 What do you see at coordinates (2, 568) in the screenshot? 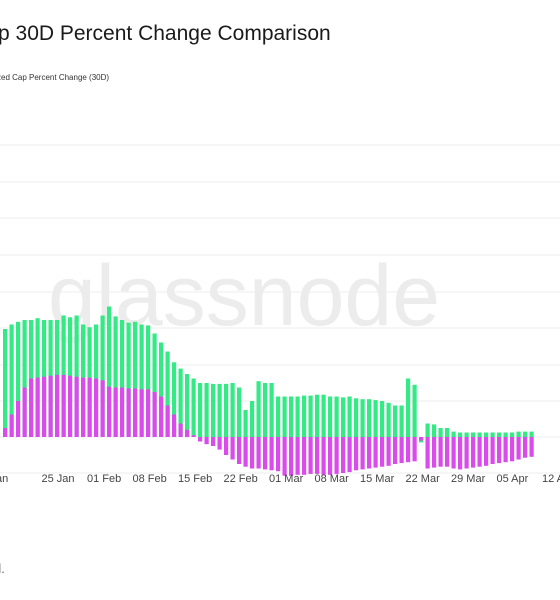
I see `footer-text: d.` at bounding box center [2, 568].